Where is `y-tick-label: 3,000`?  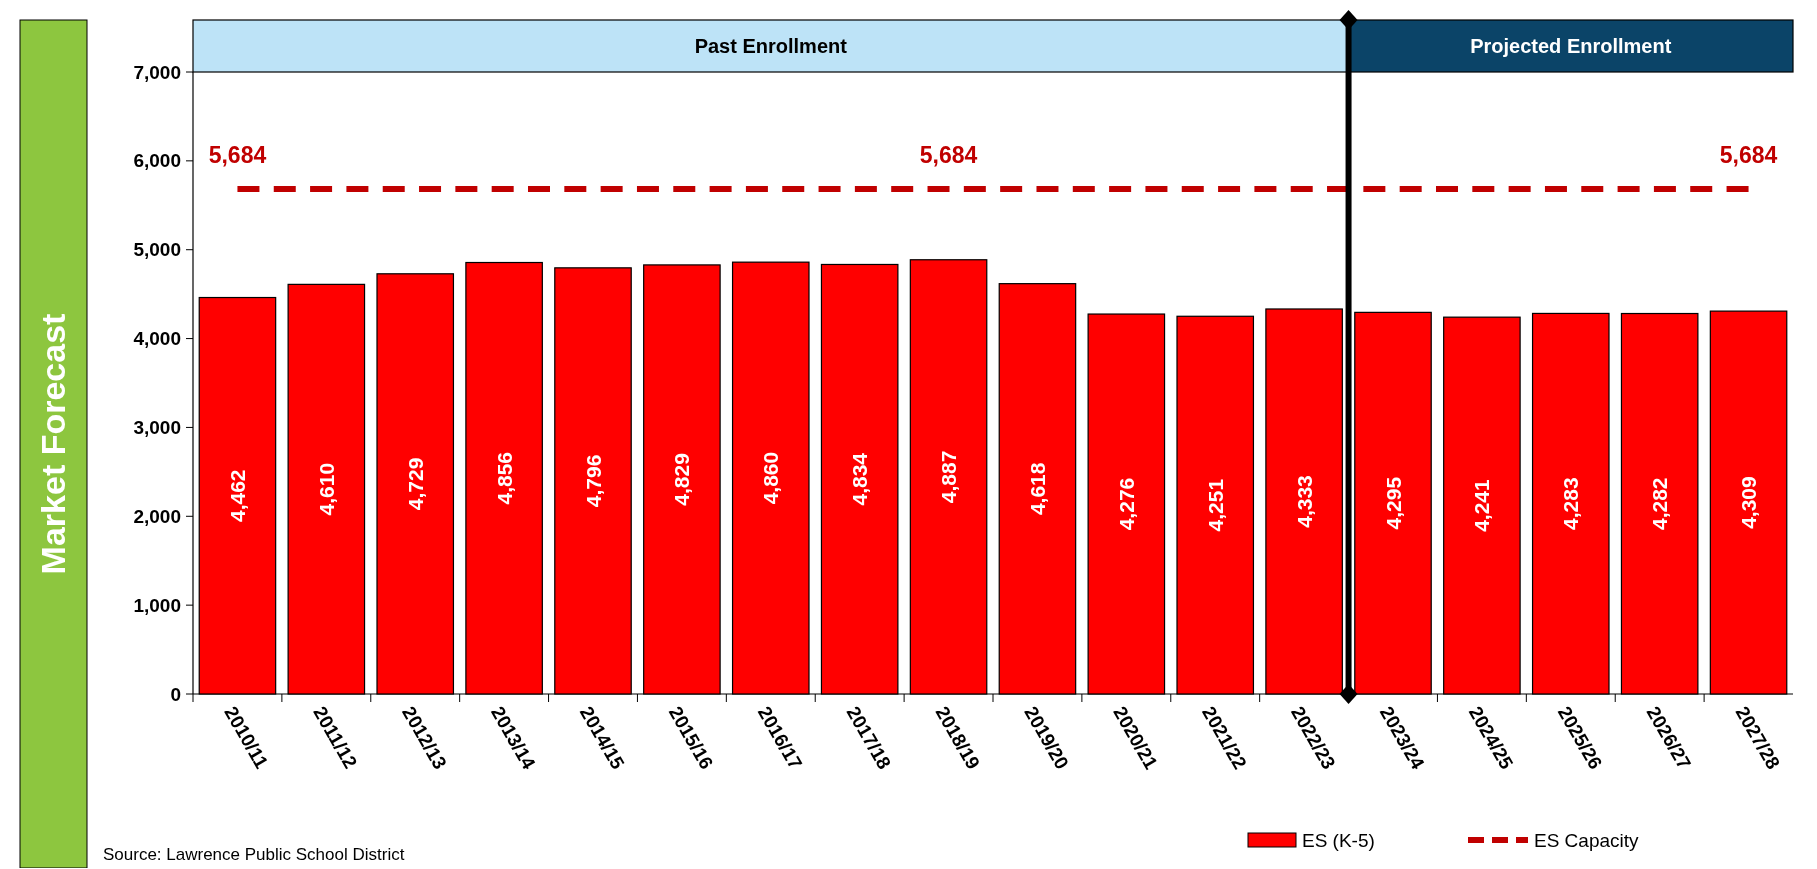
y-tick-label: 3,000 is located at coordinates (157, 427).